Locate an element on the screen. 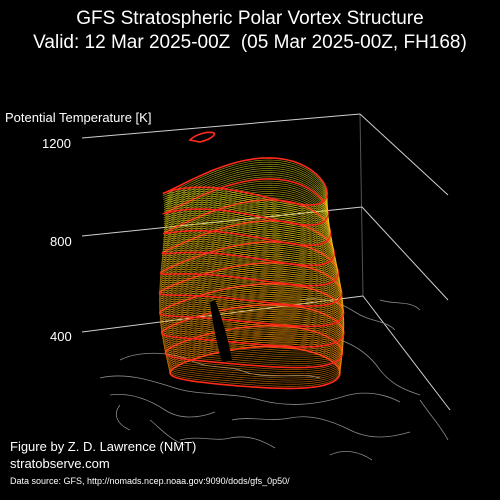  axis-mid-line-right is located at coordinates (405, 253).